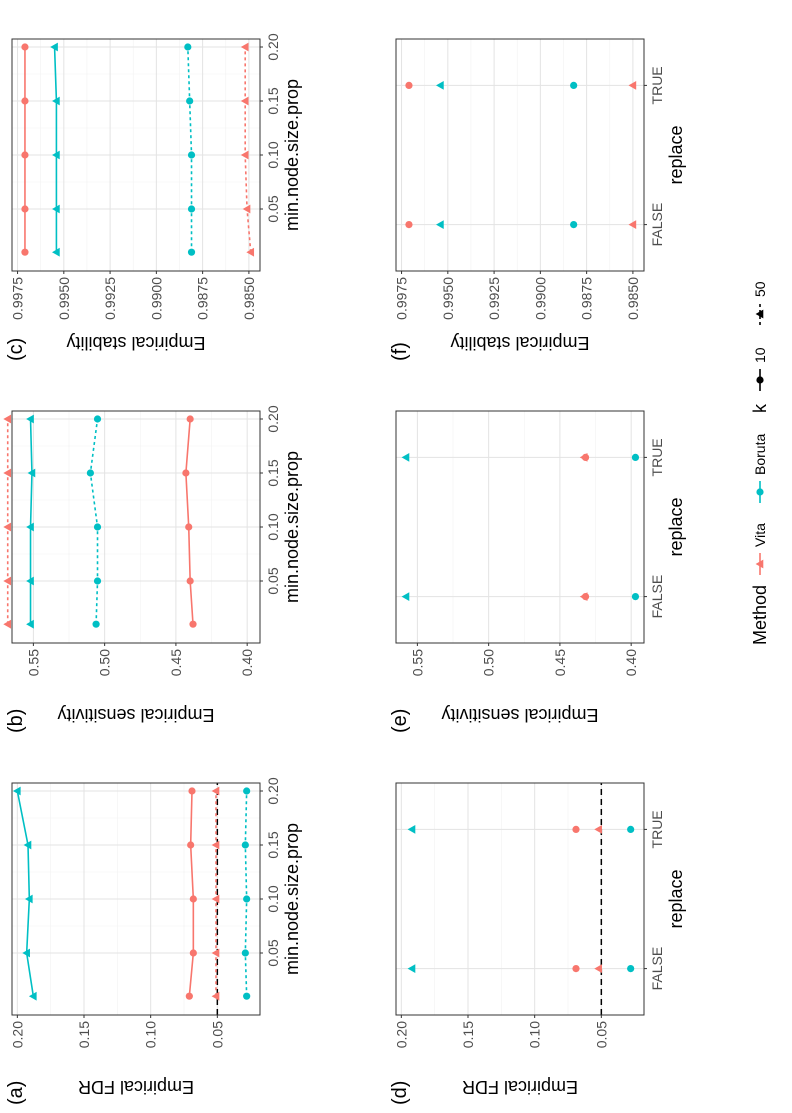  What do you see at coordinates (110, 298) in the screenshot?
I see `y-tick-label: 0.9925` at bounding box center [110, 298].